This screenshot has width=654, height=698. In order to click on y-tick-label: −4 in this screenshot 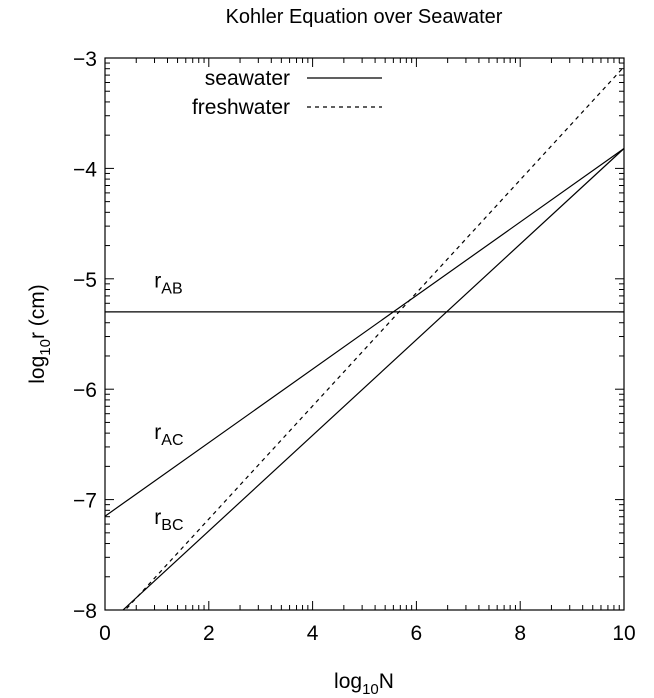, I will do `click(85, 169)`.